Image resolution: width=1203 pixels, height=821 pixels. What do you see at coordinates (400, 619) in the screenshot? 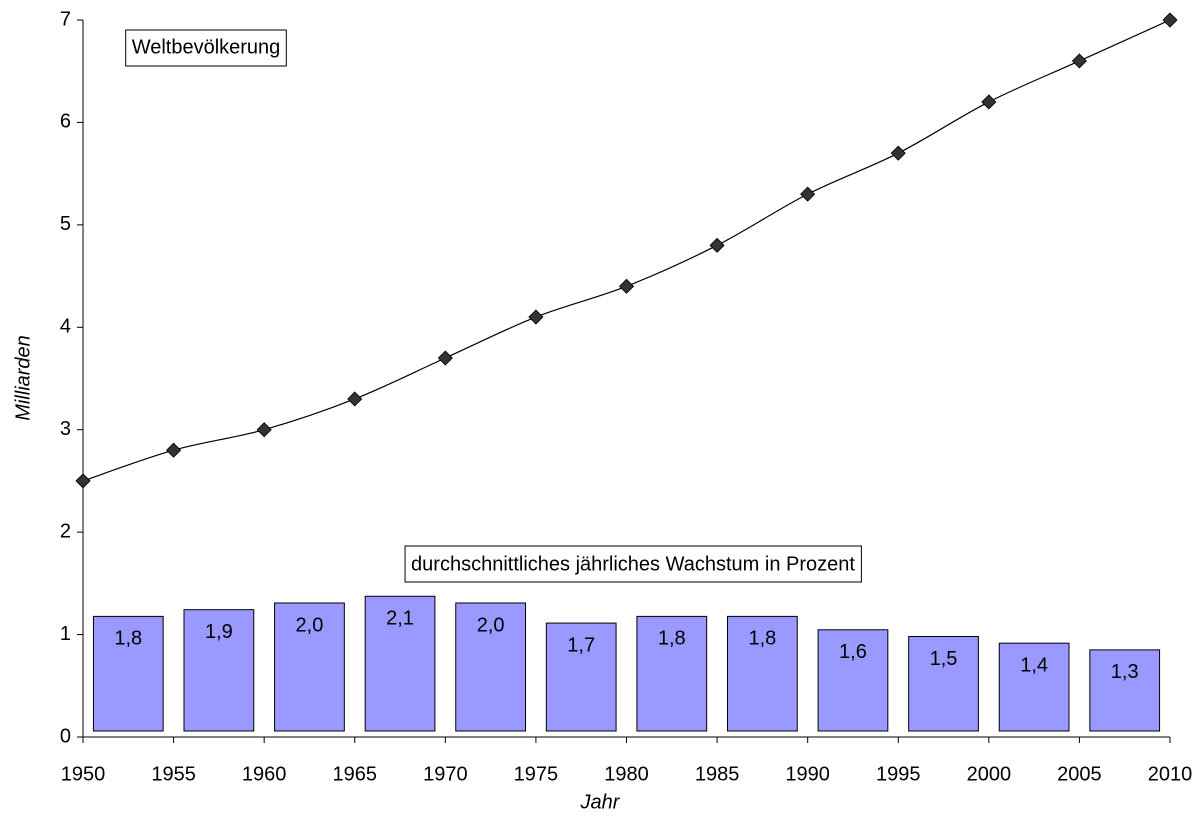
I see `bar-value-label: 2,1` at bounding box center [400, 619].